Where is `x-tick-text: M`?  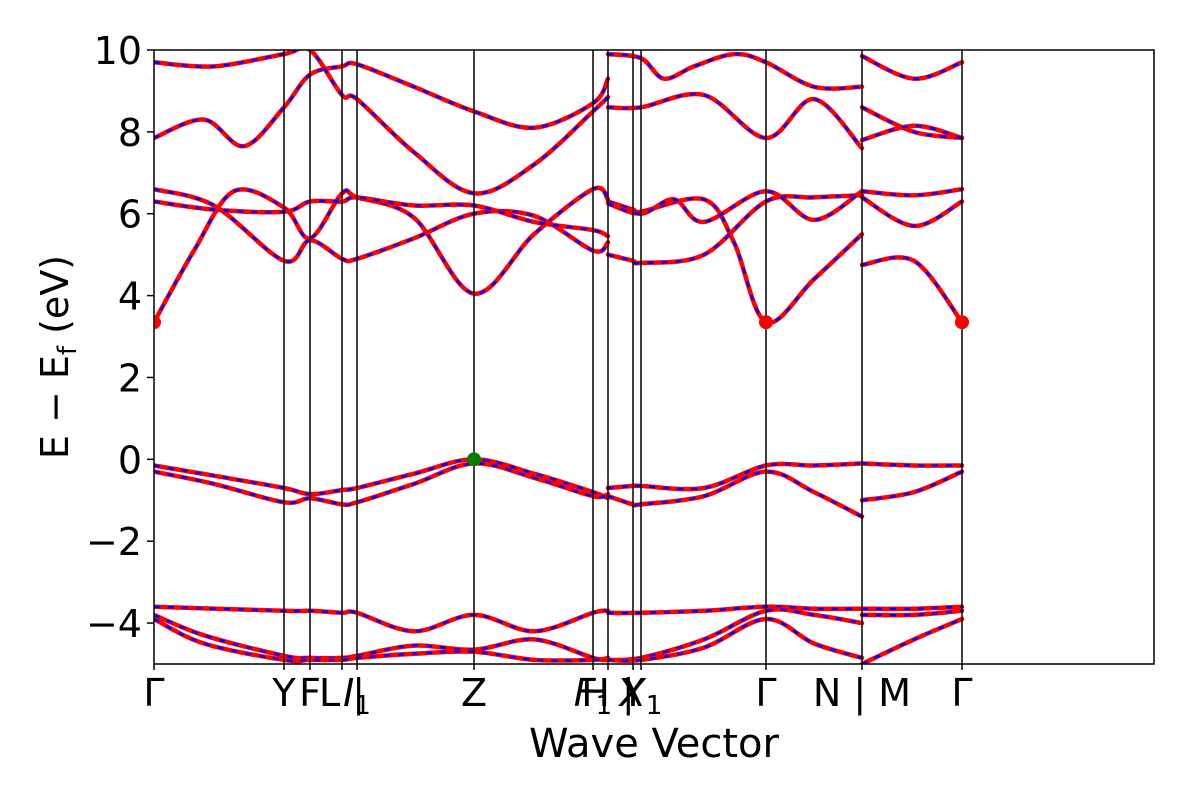
x-tick-text: M is located at coordinates (888, 693).